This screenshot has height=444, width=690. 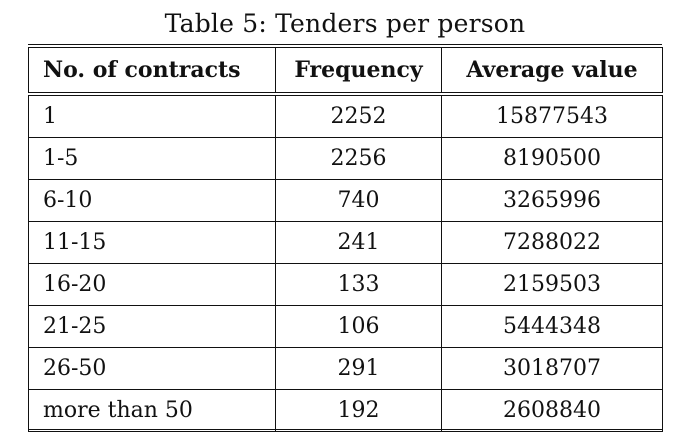 I want to click on table-row: 6-10 740 3265996, so click(x=345, y=200).